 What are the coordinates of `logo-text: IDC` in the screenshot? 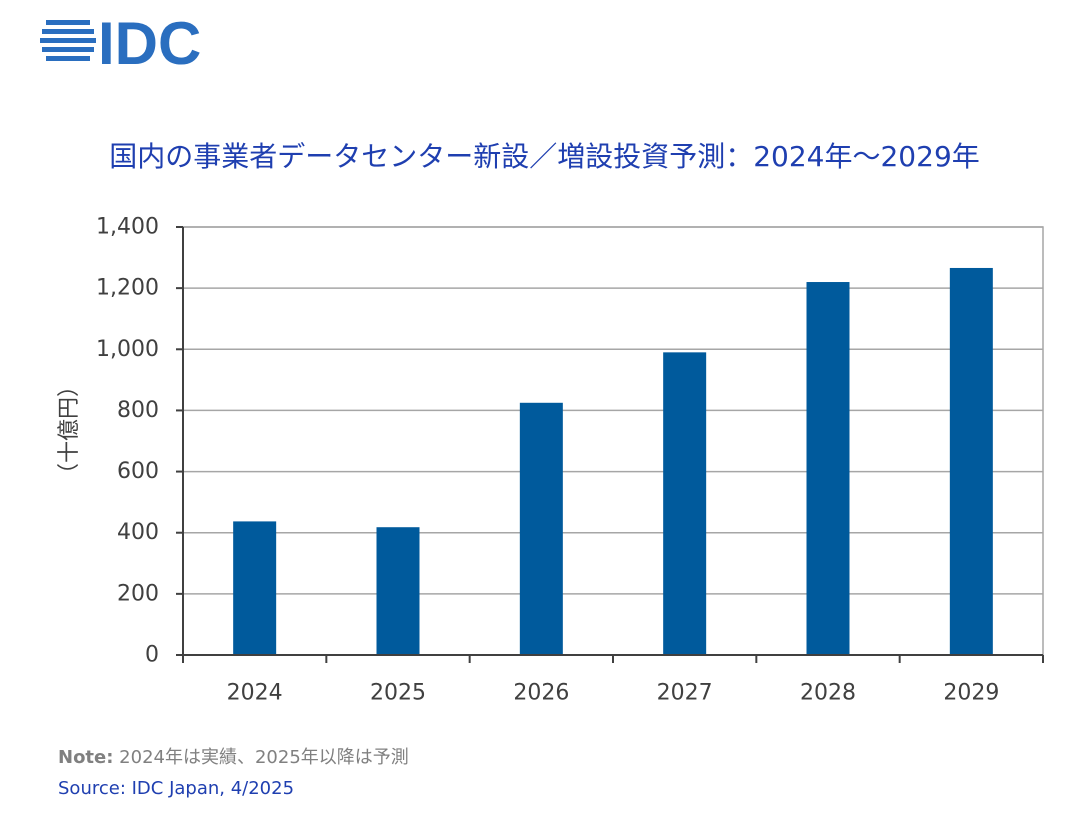 It's located at (149, 42).